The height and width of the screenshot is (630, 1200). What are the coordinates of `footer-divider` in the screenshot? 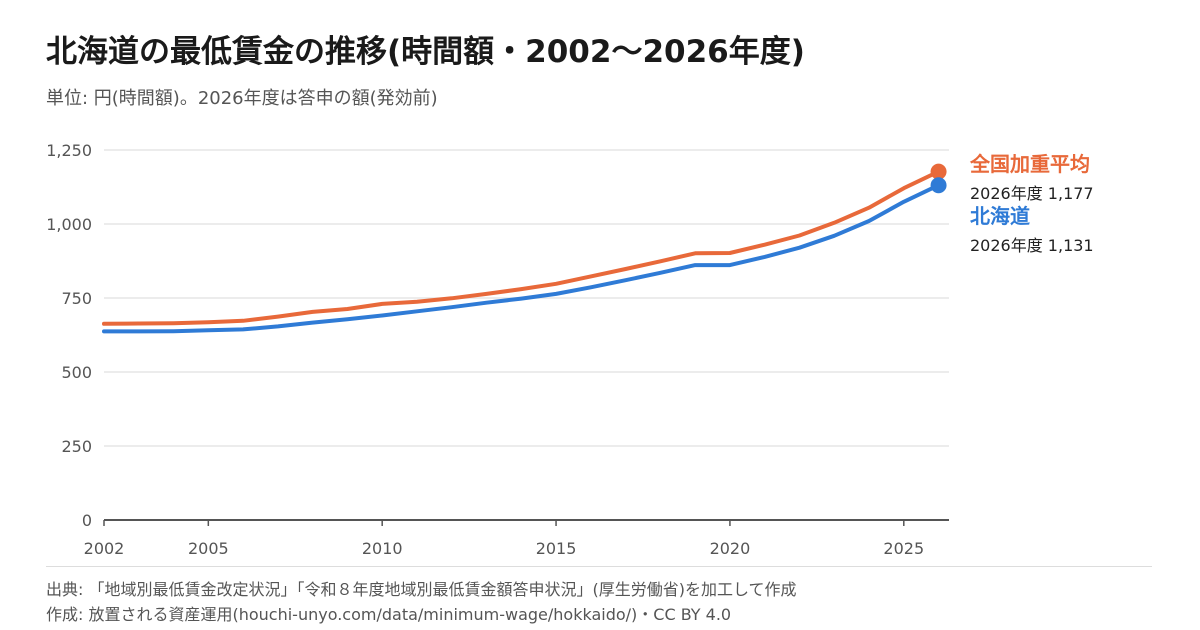 It's located at (599, 566).